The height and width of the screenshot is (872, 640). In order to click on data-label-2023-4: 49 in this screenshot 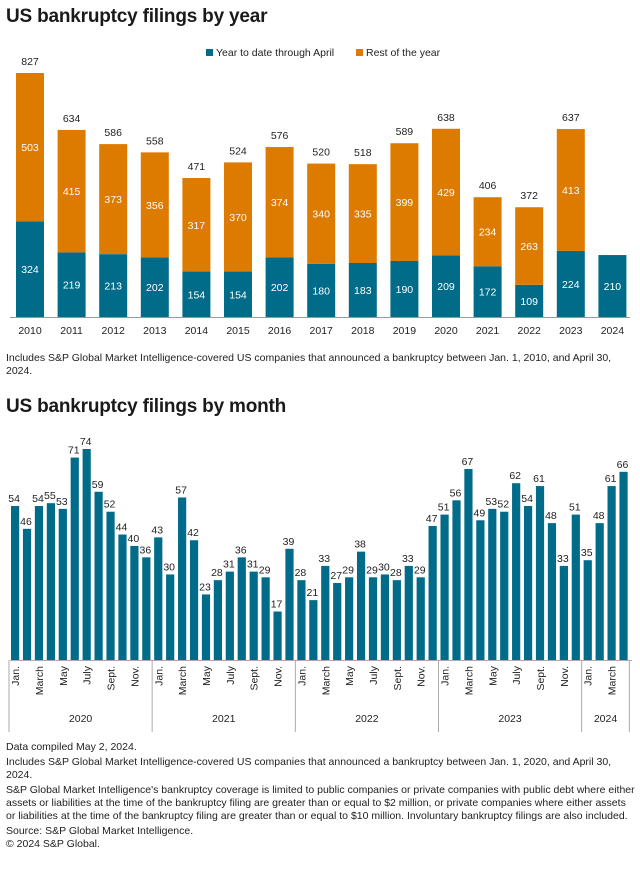, I will do `click(480, 513)`.